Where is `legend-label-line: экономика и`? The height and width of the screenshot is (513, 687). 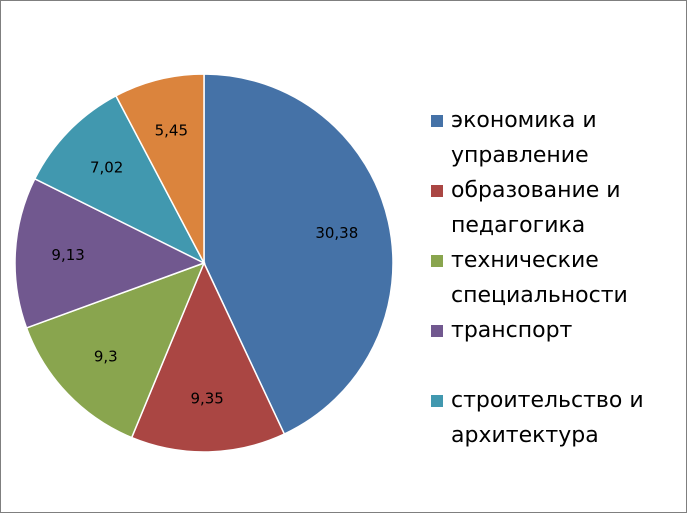
legend-label-line: экономика и is located at coordinates (524, 120).